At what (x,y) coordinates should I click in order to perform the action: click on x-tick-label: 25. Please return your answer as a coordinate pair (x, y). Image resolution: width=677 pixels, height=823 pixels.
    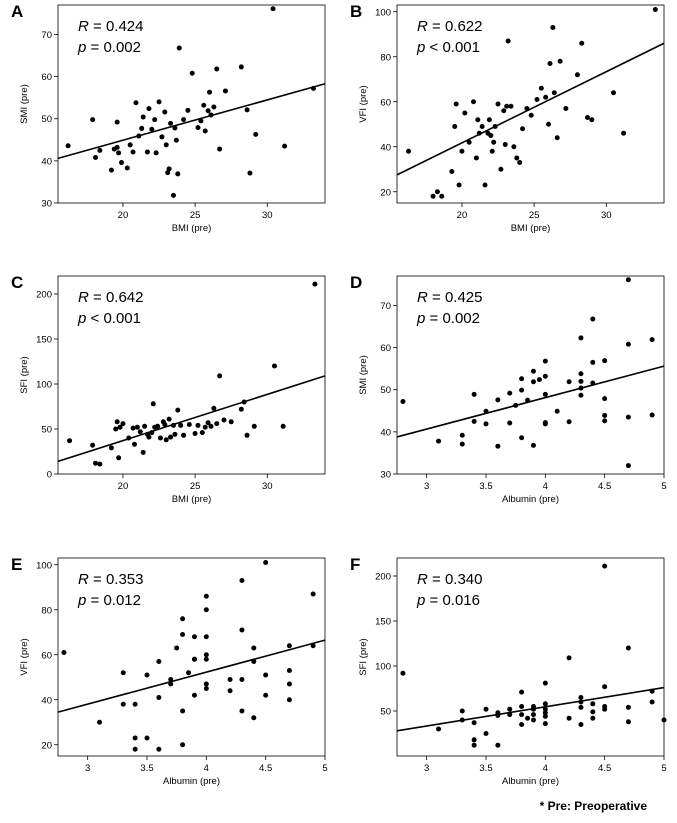
    Looking at the image, I should click on (195, 215).